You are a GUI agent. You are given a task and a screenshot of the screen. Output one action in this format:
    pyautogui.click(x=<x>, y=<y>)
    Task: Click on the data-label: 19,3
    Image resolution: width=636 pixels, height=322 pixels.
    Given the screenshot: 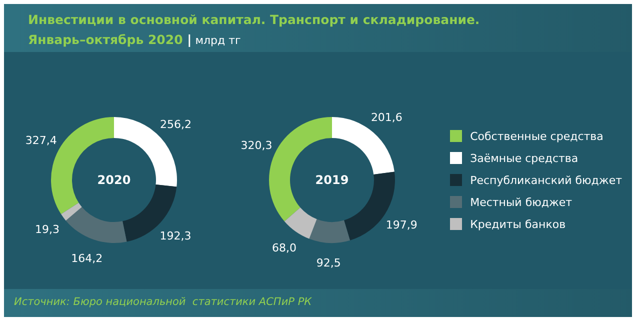 What is the action you would take?
    pyautogui.click(x=47, y=229)
    